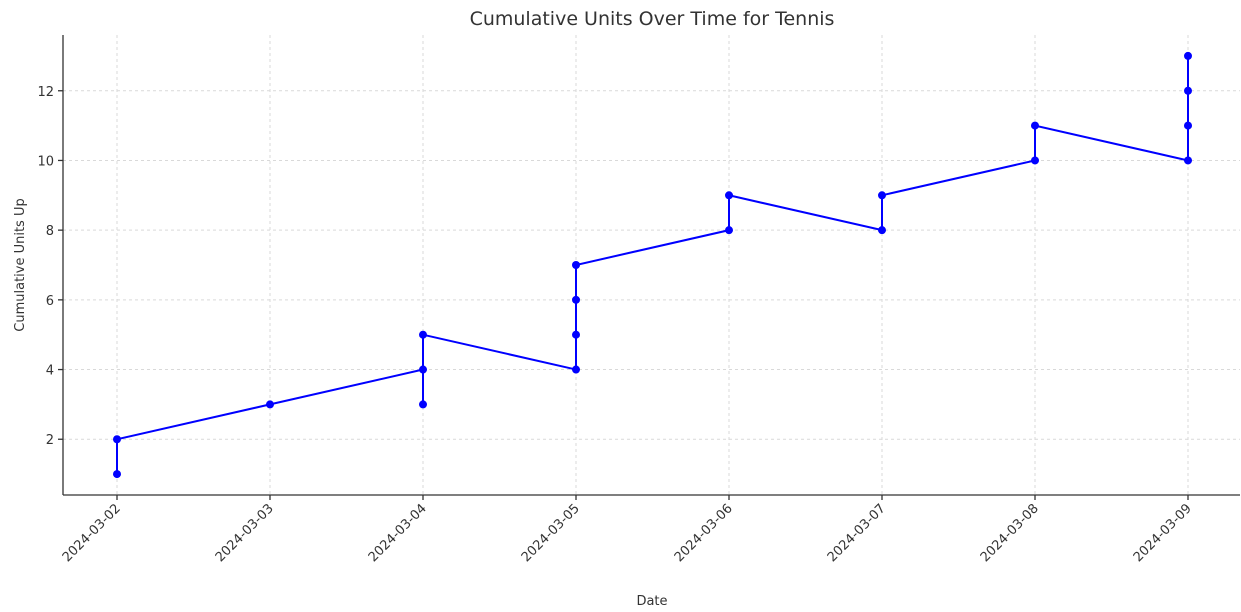 The height and width of the screenshot is (612, 1241). What do you see at coordinates (1163, 533) in the screenshot?
I see `x-tick-label: 2024-03-09` at bounding box center [1163, 533].